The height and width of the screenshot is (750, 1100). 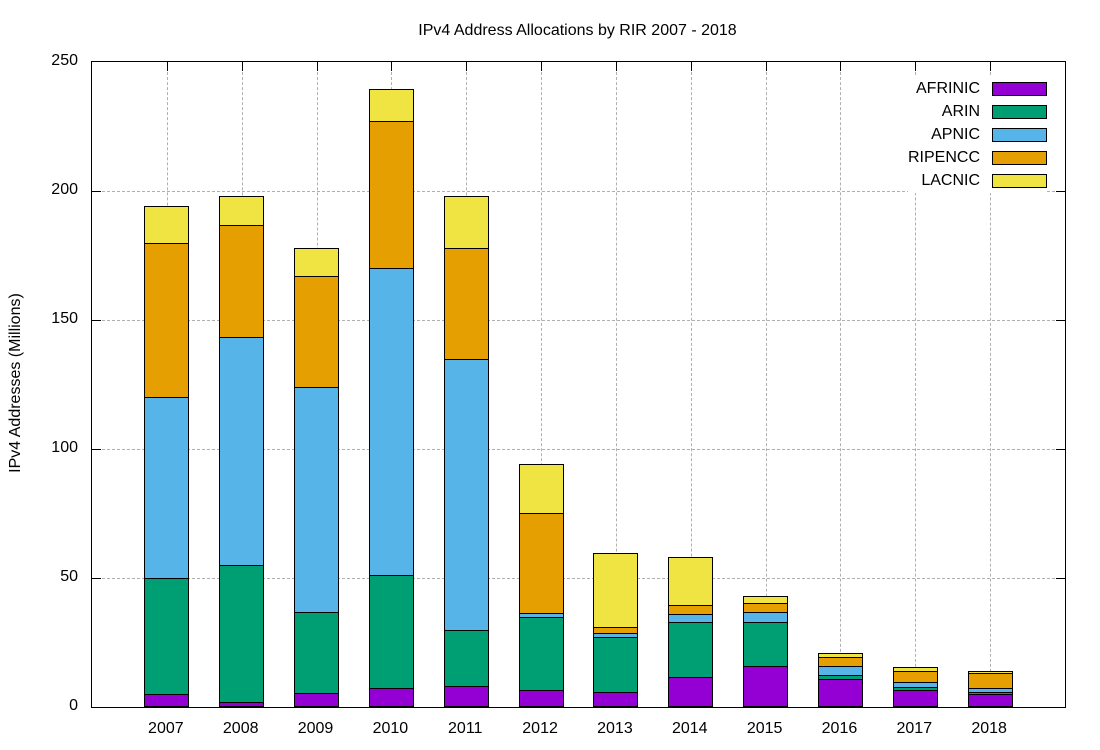 What do you see at coordinates (841, 384) in the screenshot?
I see `gridline-v-2016` at bounding box center [841, 384].